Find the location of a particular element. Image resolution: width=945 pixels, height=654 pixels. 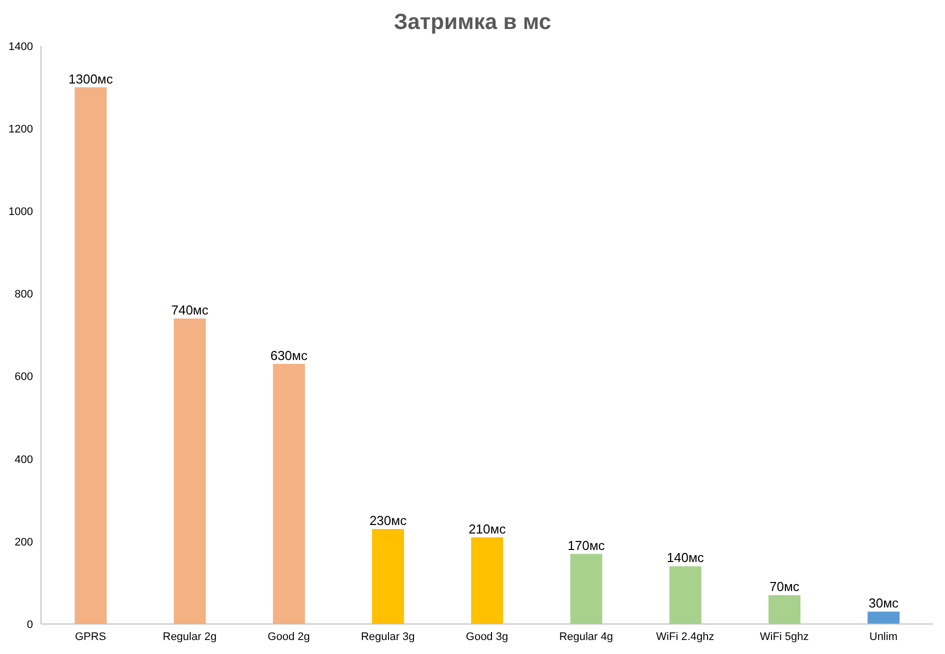

y-tick-label: 0 is located at coordinates (29, 624).